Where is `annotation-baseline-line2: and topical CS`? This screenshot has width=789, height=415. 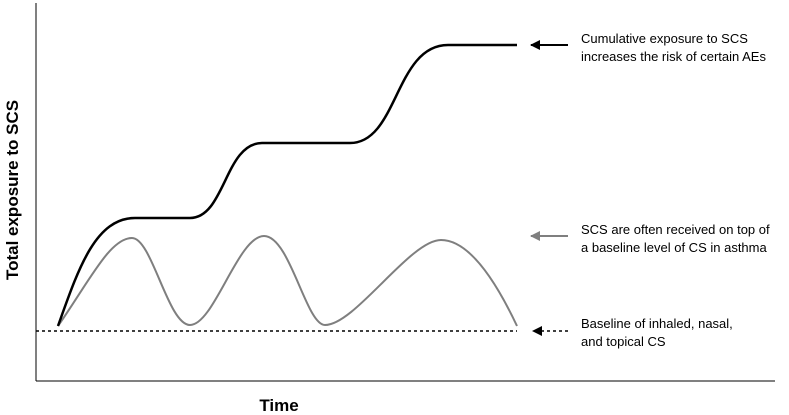
annotation-baseline-line2: and topical CS is located at coordinates (623, 341).